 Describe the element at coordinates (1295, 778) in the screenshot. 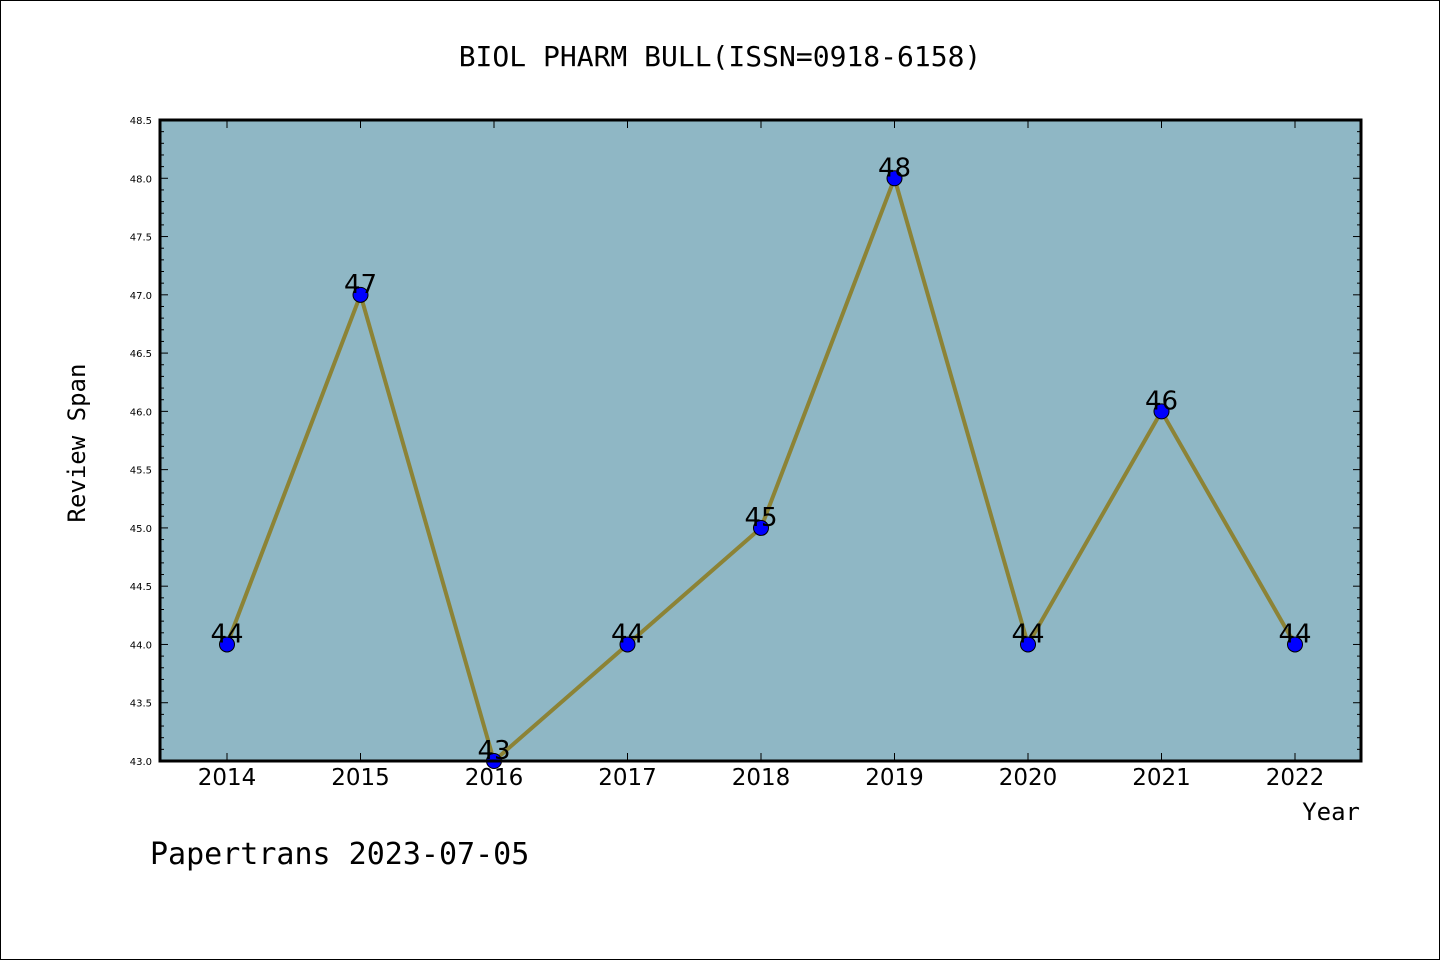

I see `x-tick-label: 2022` at that location.